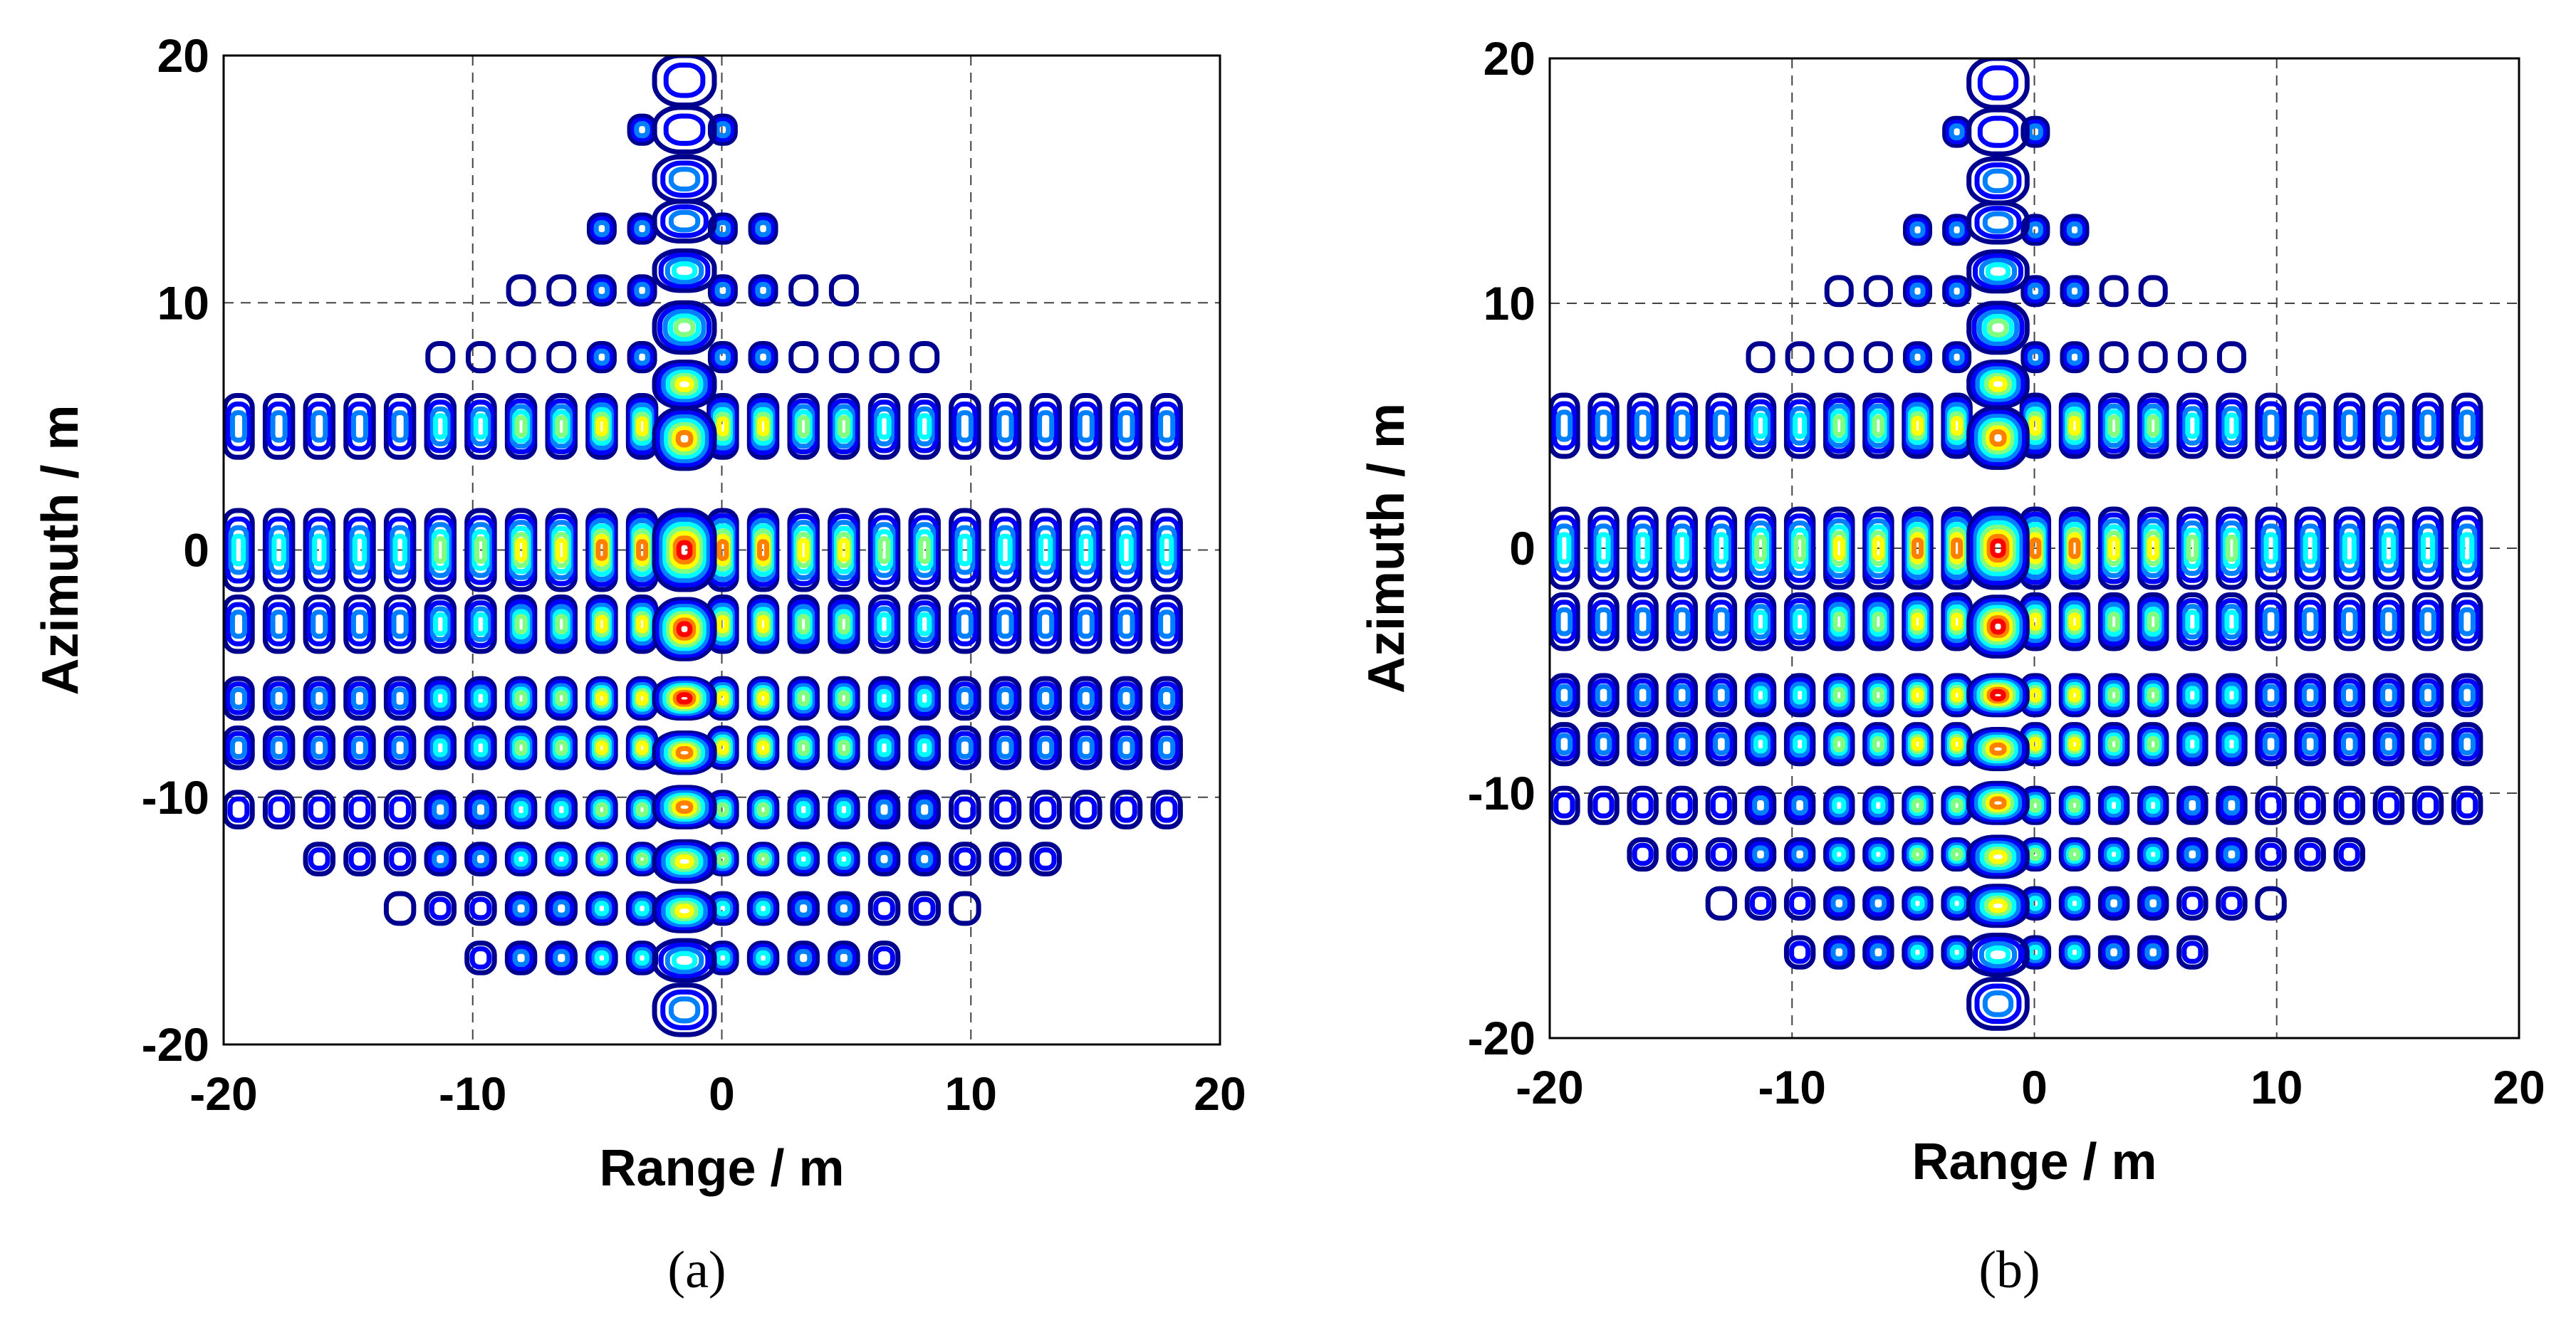 Image resolution: width=2576 pixels, height=1325 pixels. I want to click on y-tick-label: 10, so click(1509, 303).